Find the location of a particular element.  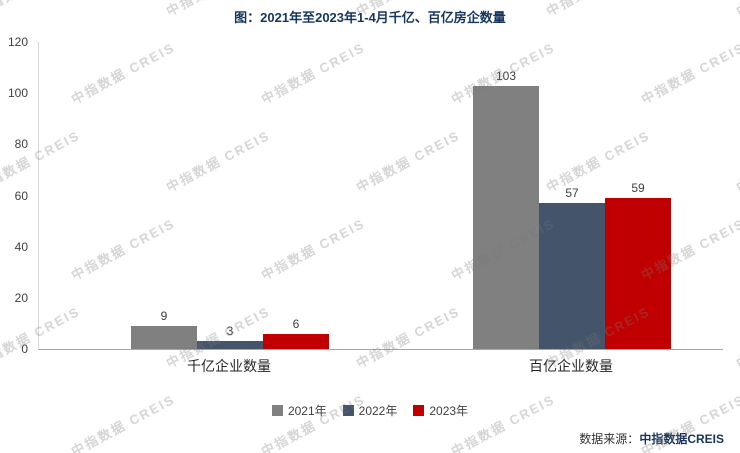

bar-2021年-百亿企业数量 is located at coordinates (506, 217).